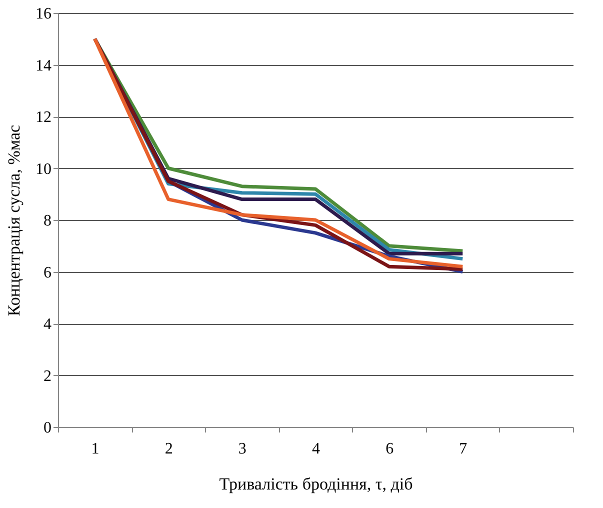  I want to click on x-tick-label: 2, so click(168, 449).